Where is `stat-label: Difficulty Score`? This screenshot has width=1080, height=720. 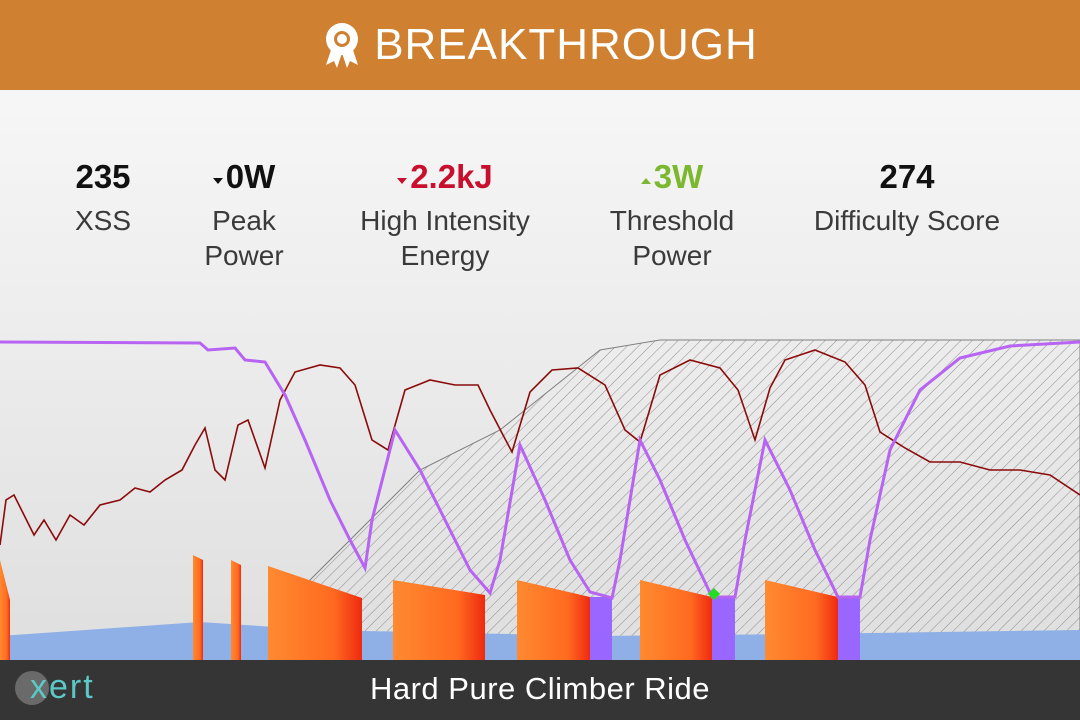 stat-label: Difficulty Score is located at coordinates (907, 220).